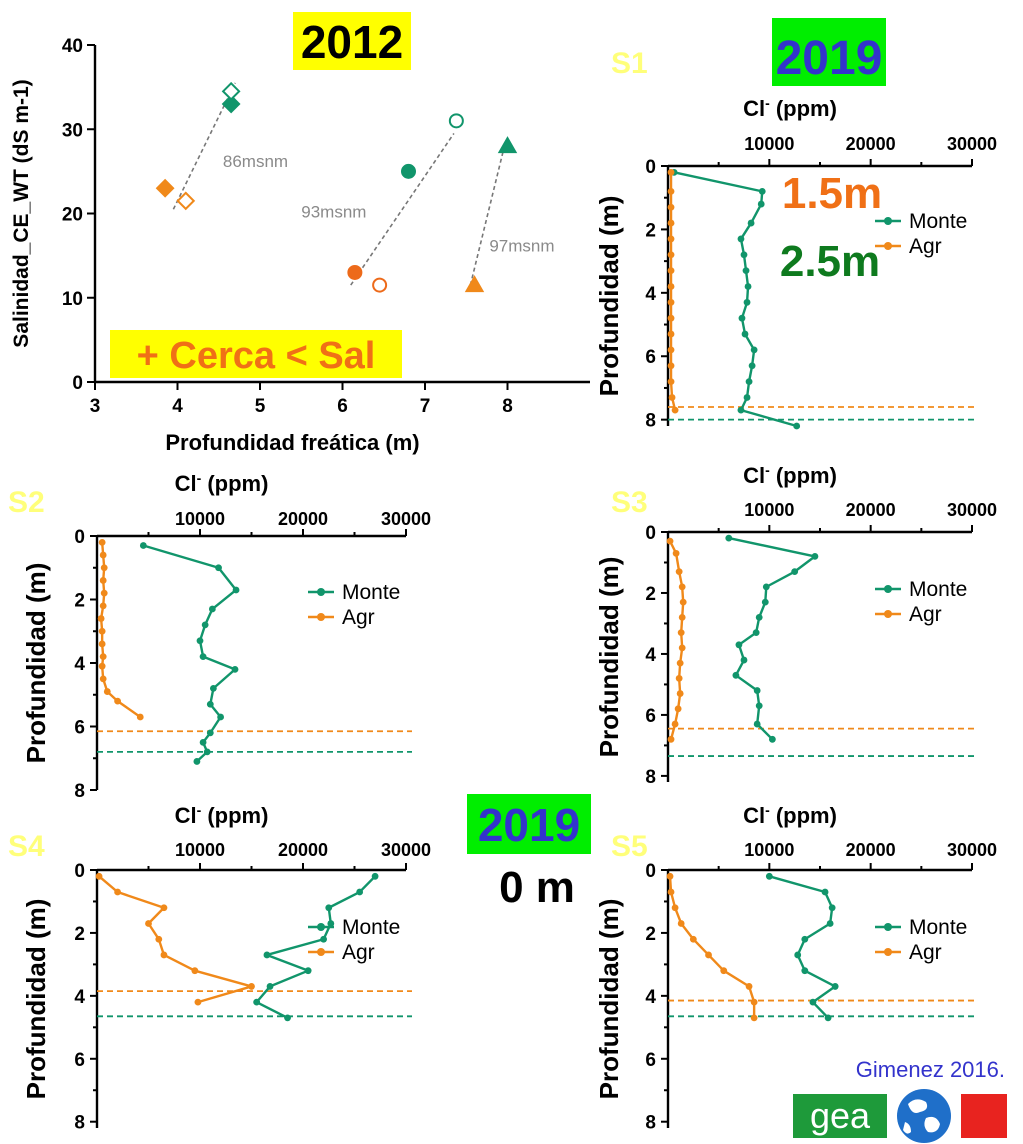 The height and width of the screenshot is (1144, 1023). What do you see at coordinates (930, 1069) in the screenshot?
I see `credit-text: Gimenez 2016.` at bounding box center [930, 1069].